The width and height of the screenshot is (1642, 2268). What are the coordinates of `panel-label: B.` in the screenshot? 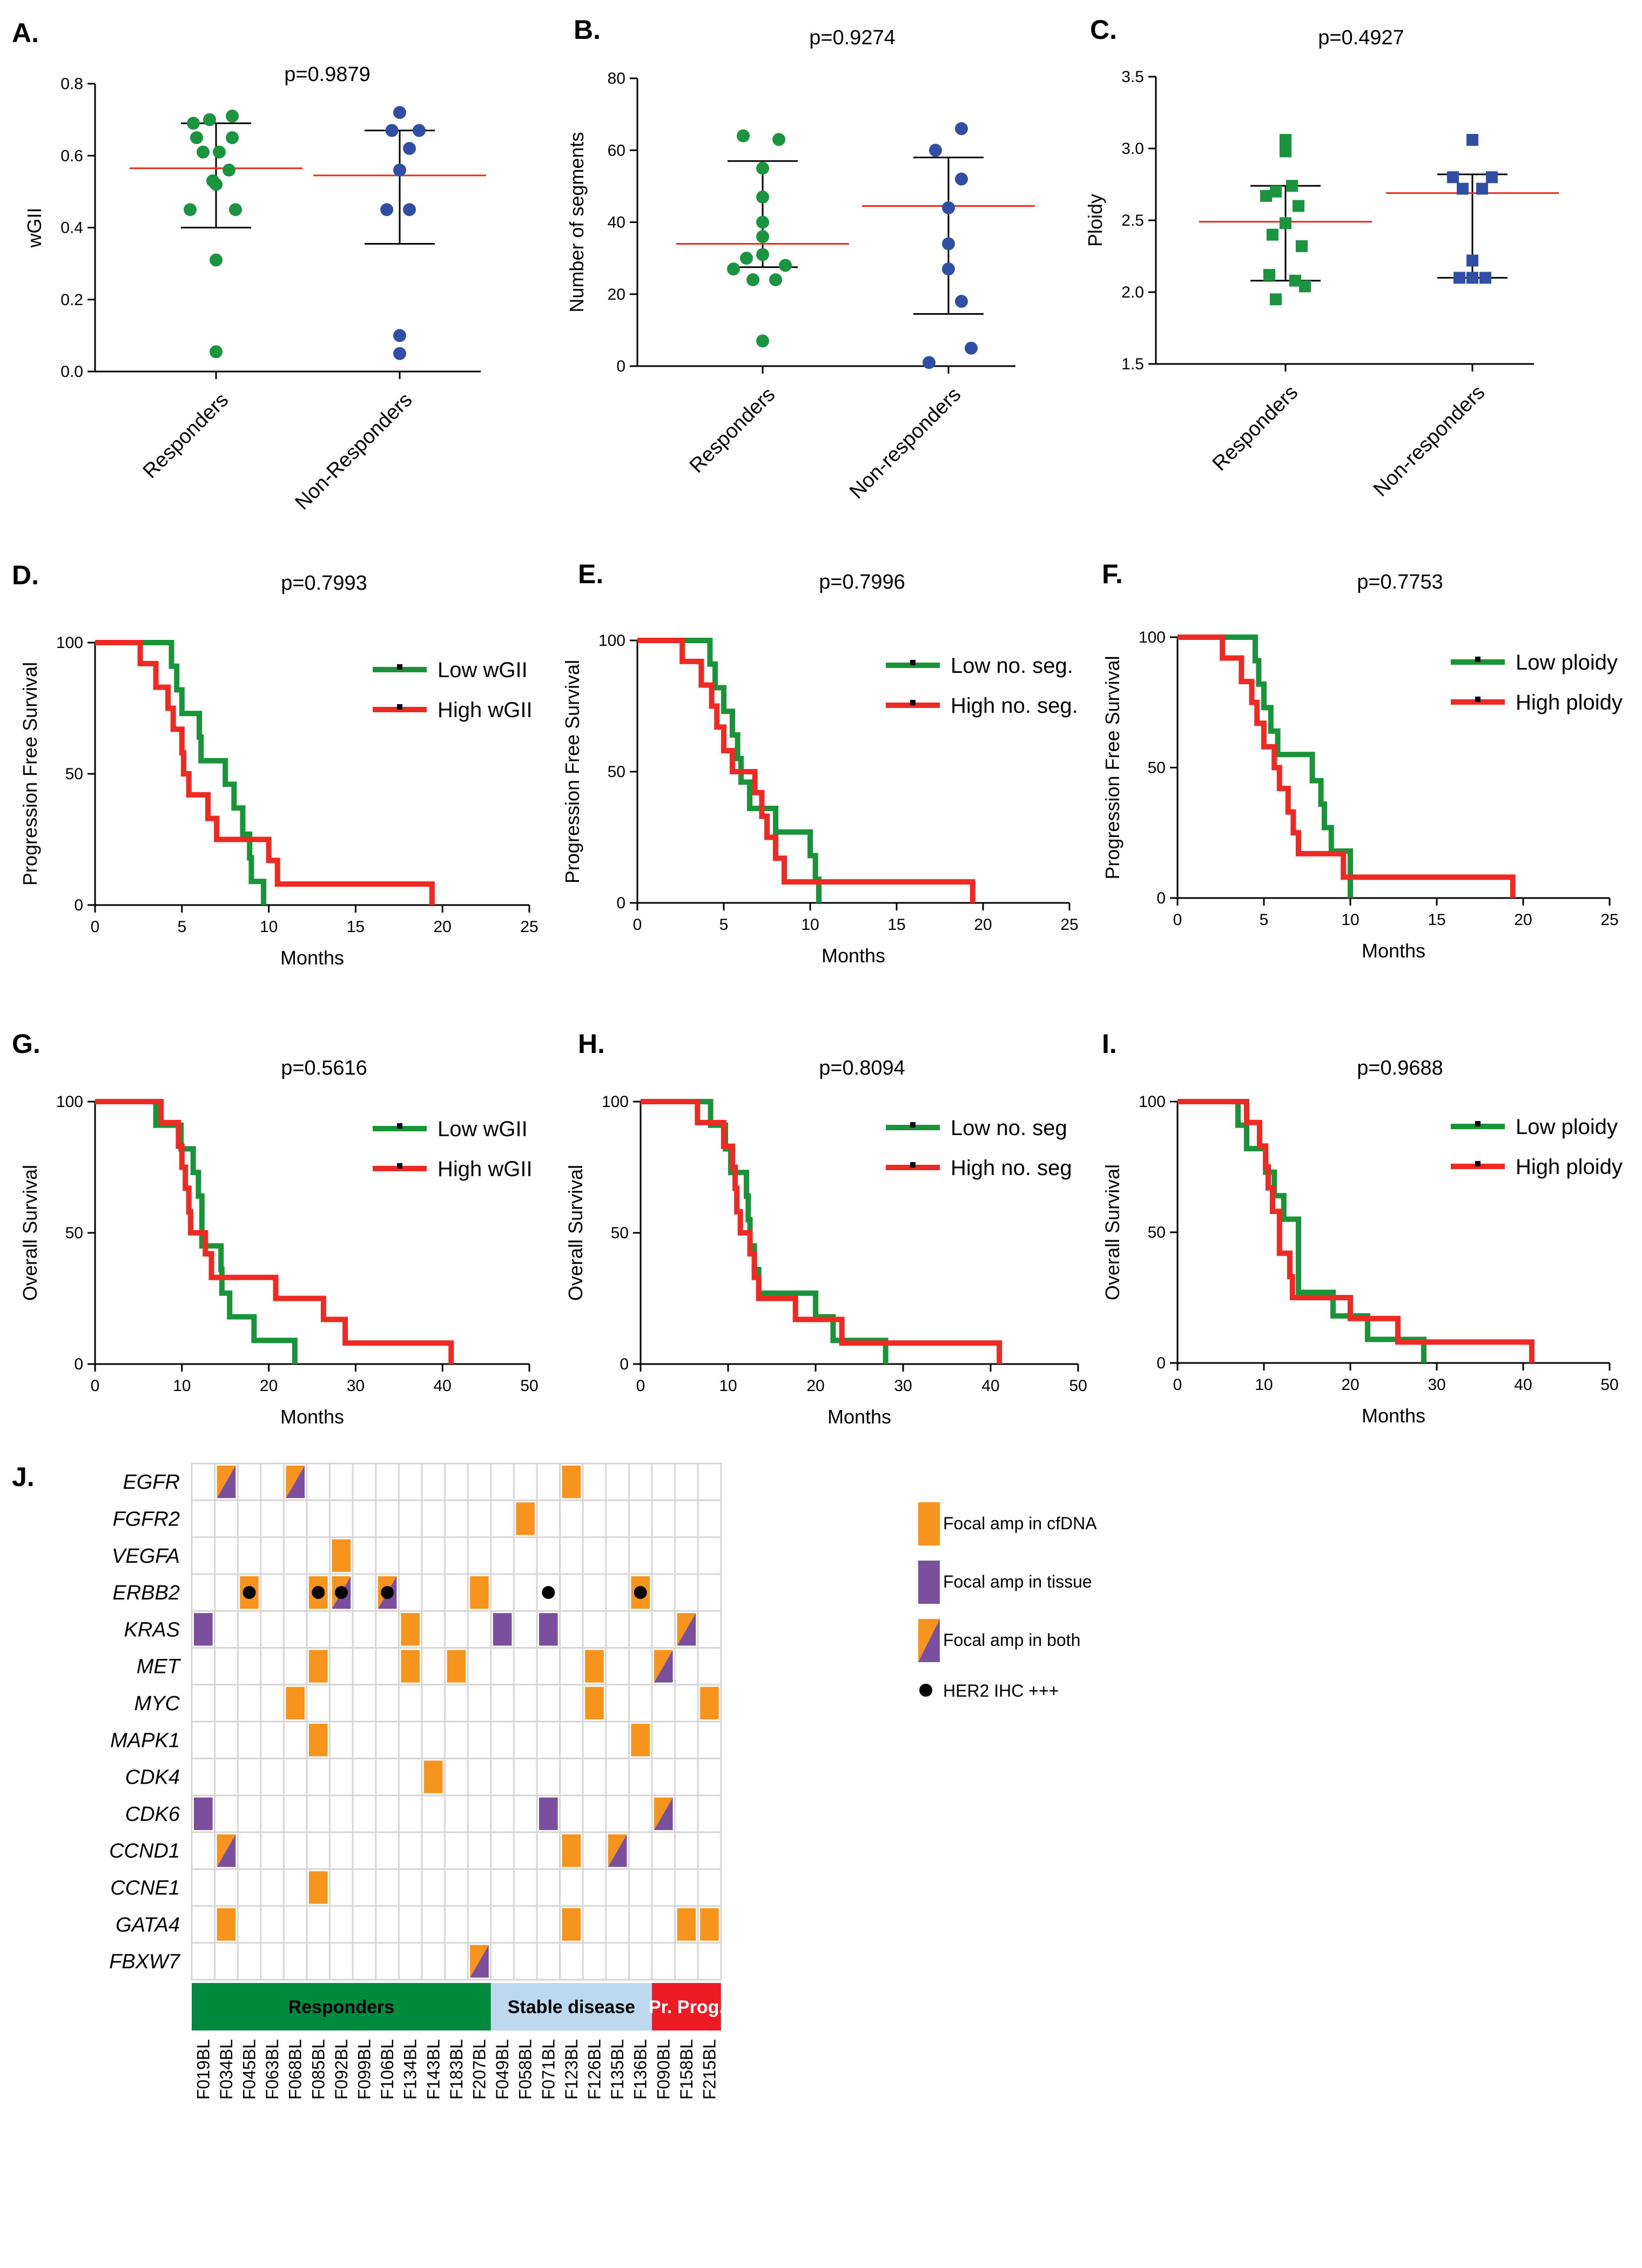 It's located at (588, 30).